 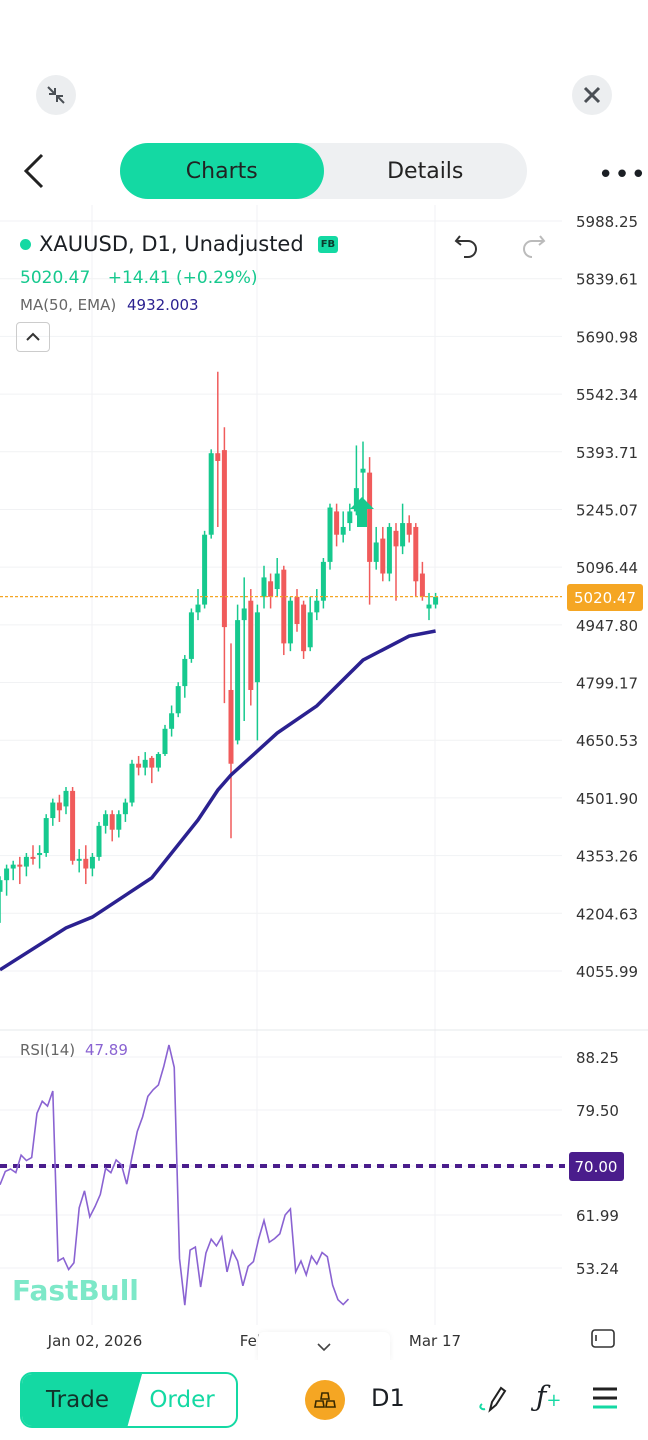 What do you see at coordinates (34, 173) in the screenshot?
I see `back-button` at bounding box center [34, 173].